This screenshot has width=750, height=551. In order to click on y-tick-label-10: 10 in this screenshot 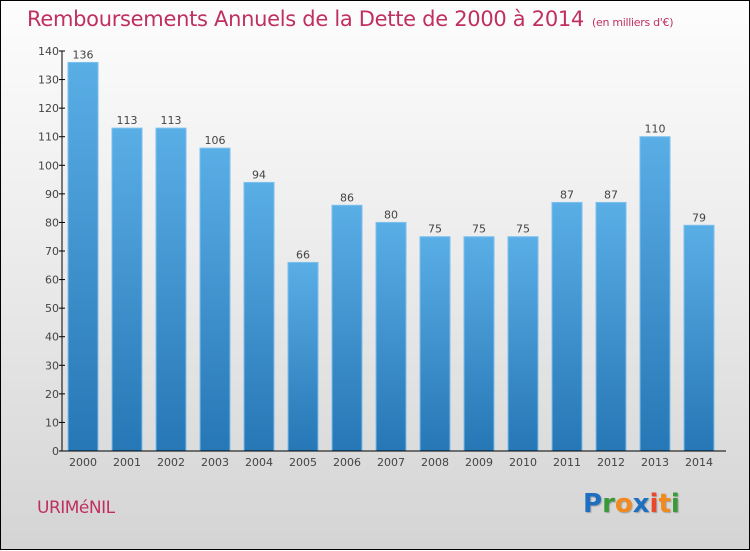, I will do `click(52, 422)`.